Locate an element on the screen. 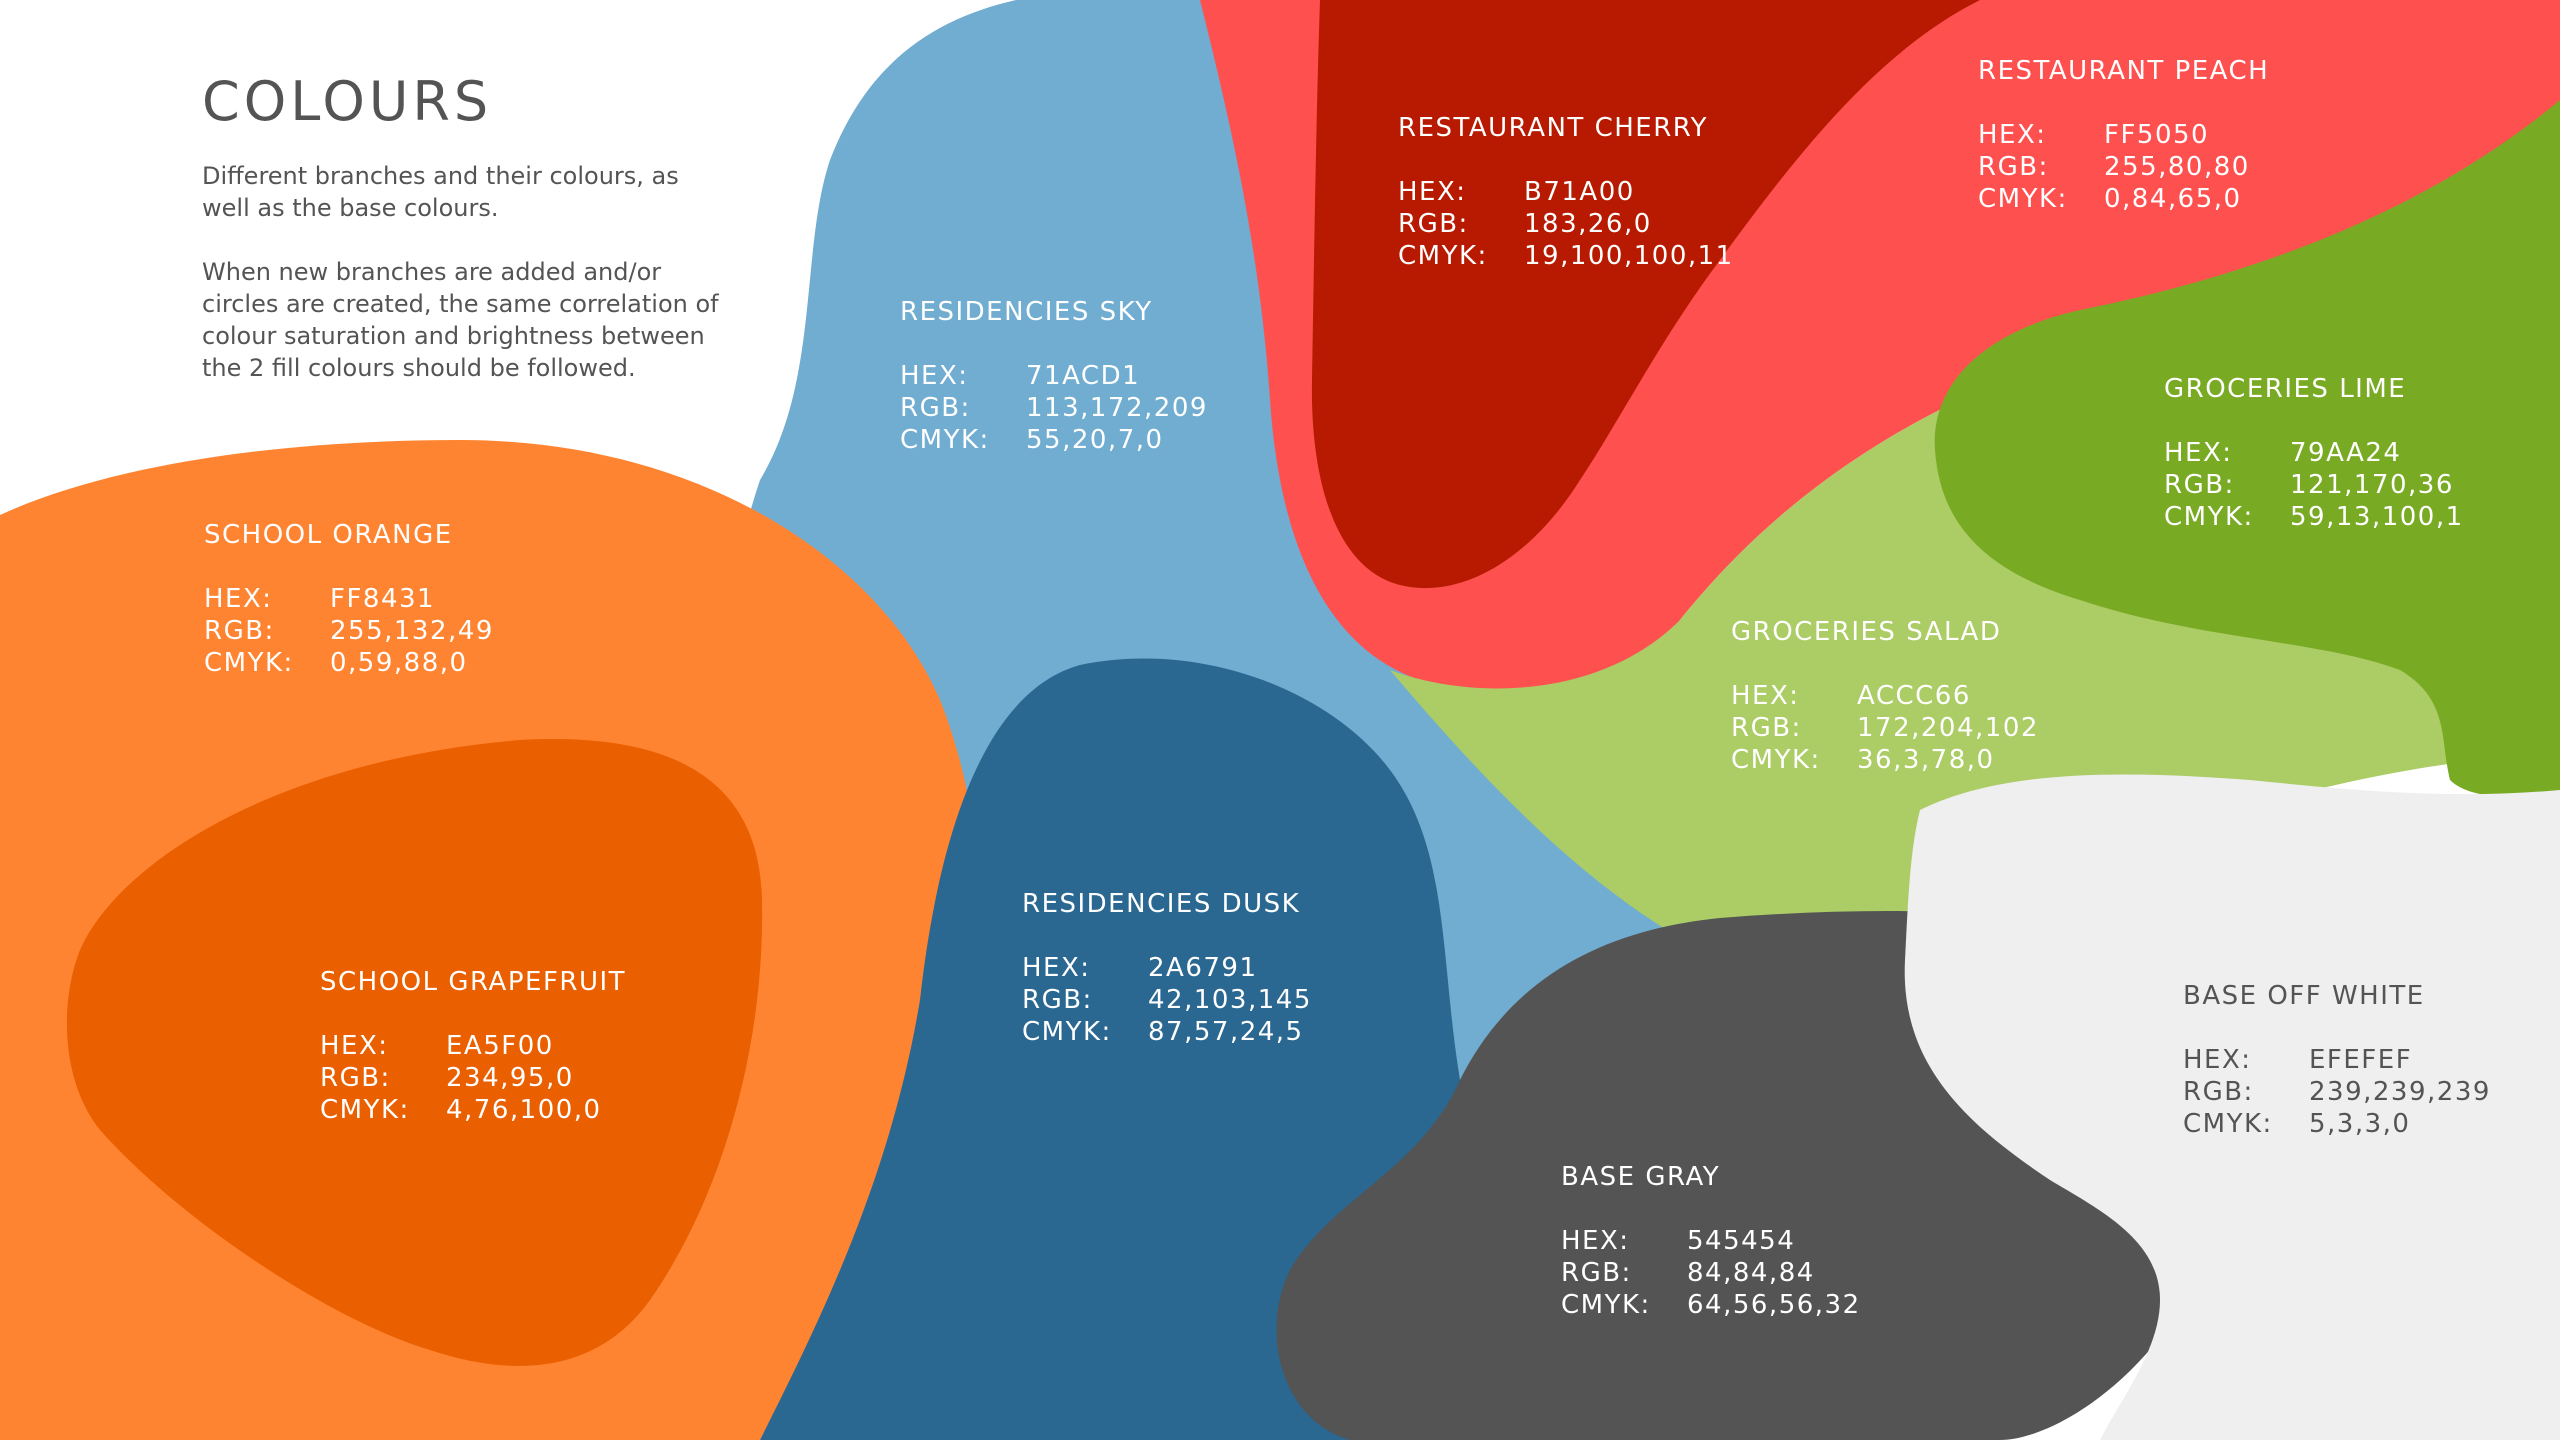  rgb-value: 42,103,145 is located at coordinates (1230, 1000).